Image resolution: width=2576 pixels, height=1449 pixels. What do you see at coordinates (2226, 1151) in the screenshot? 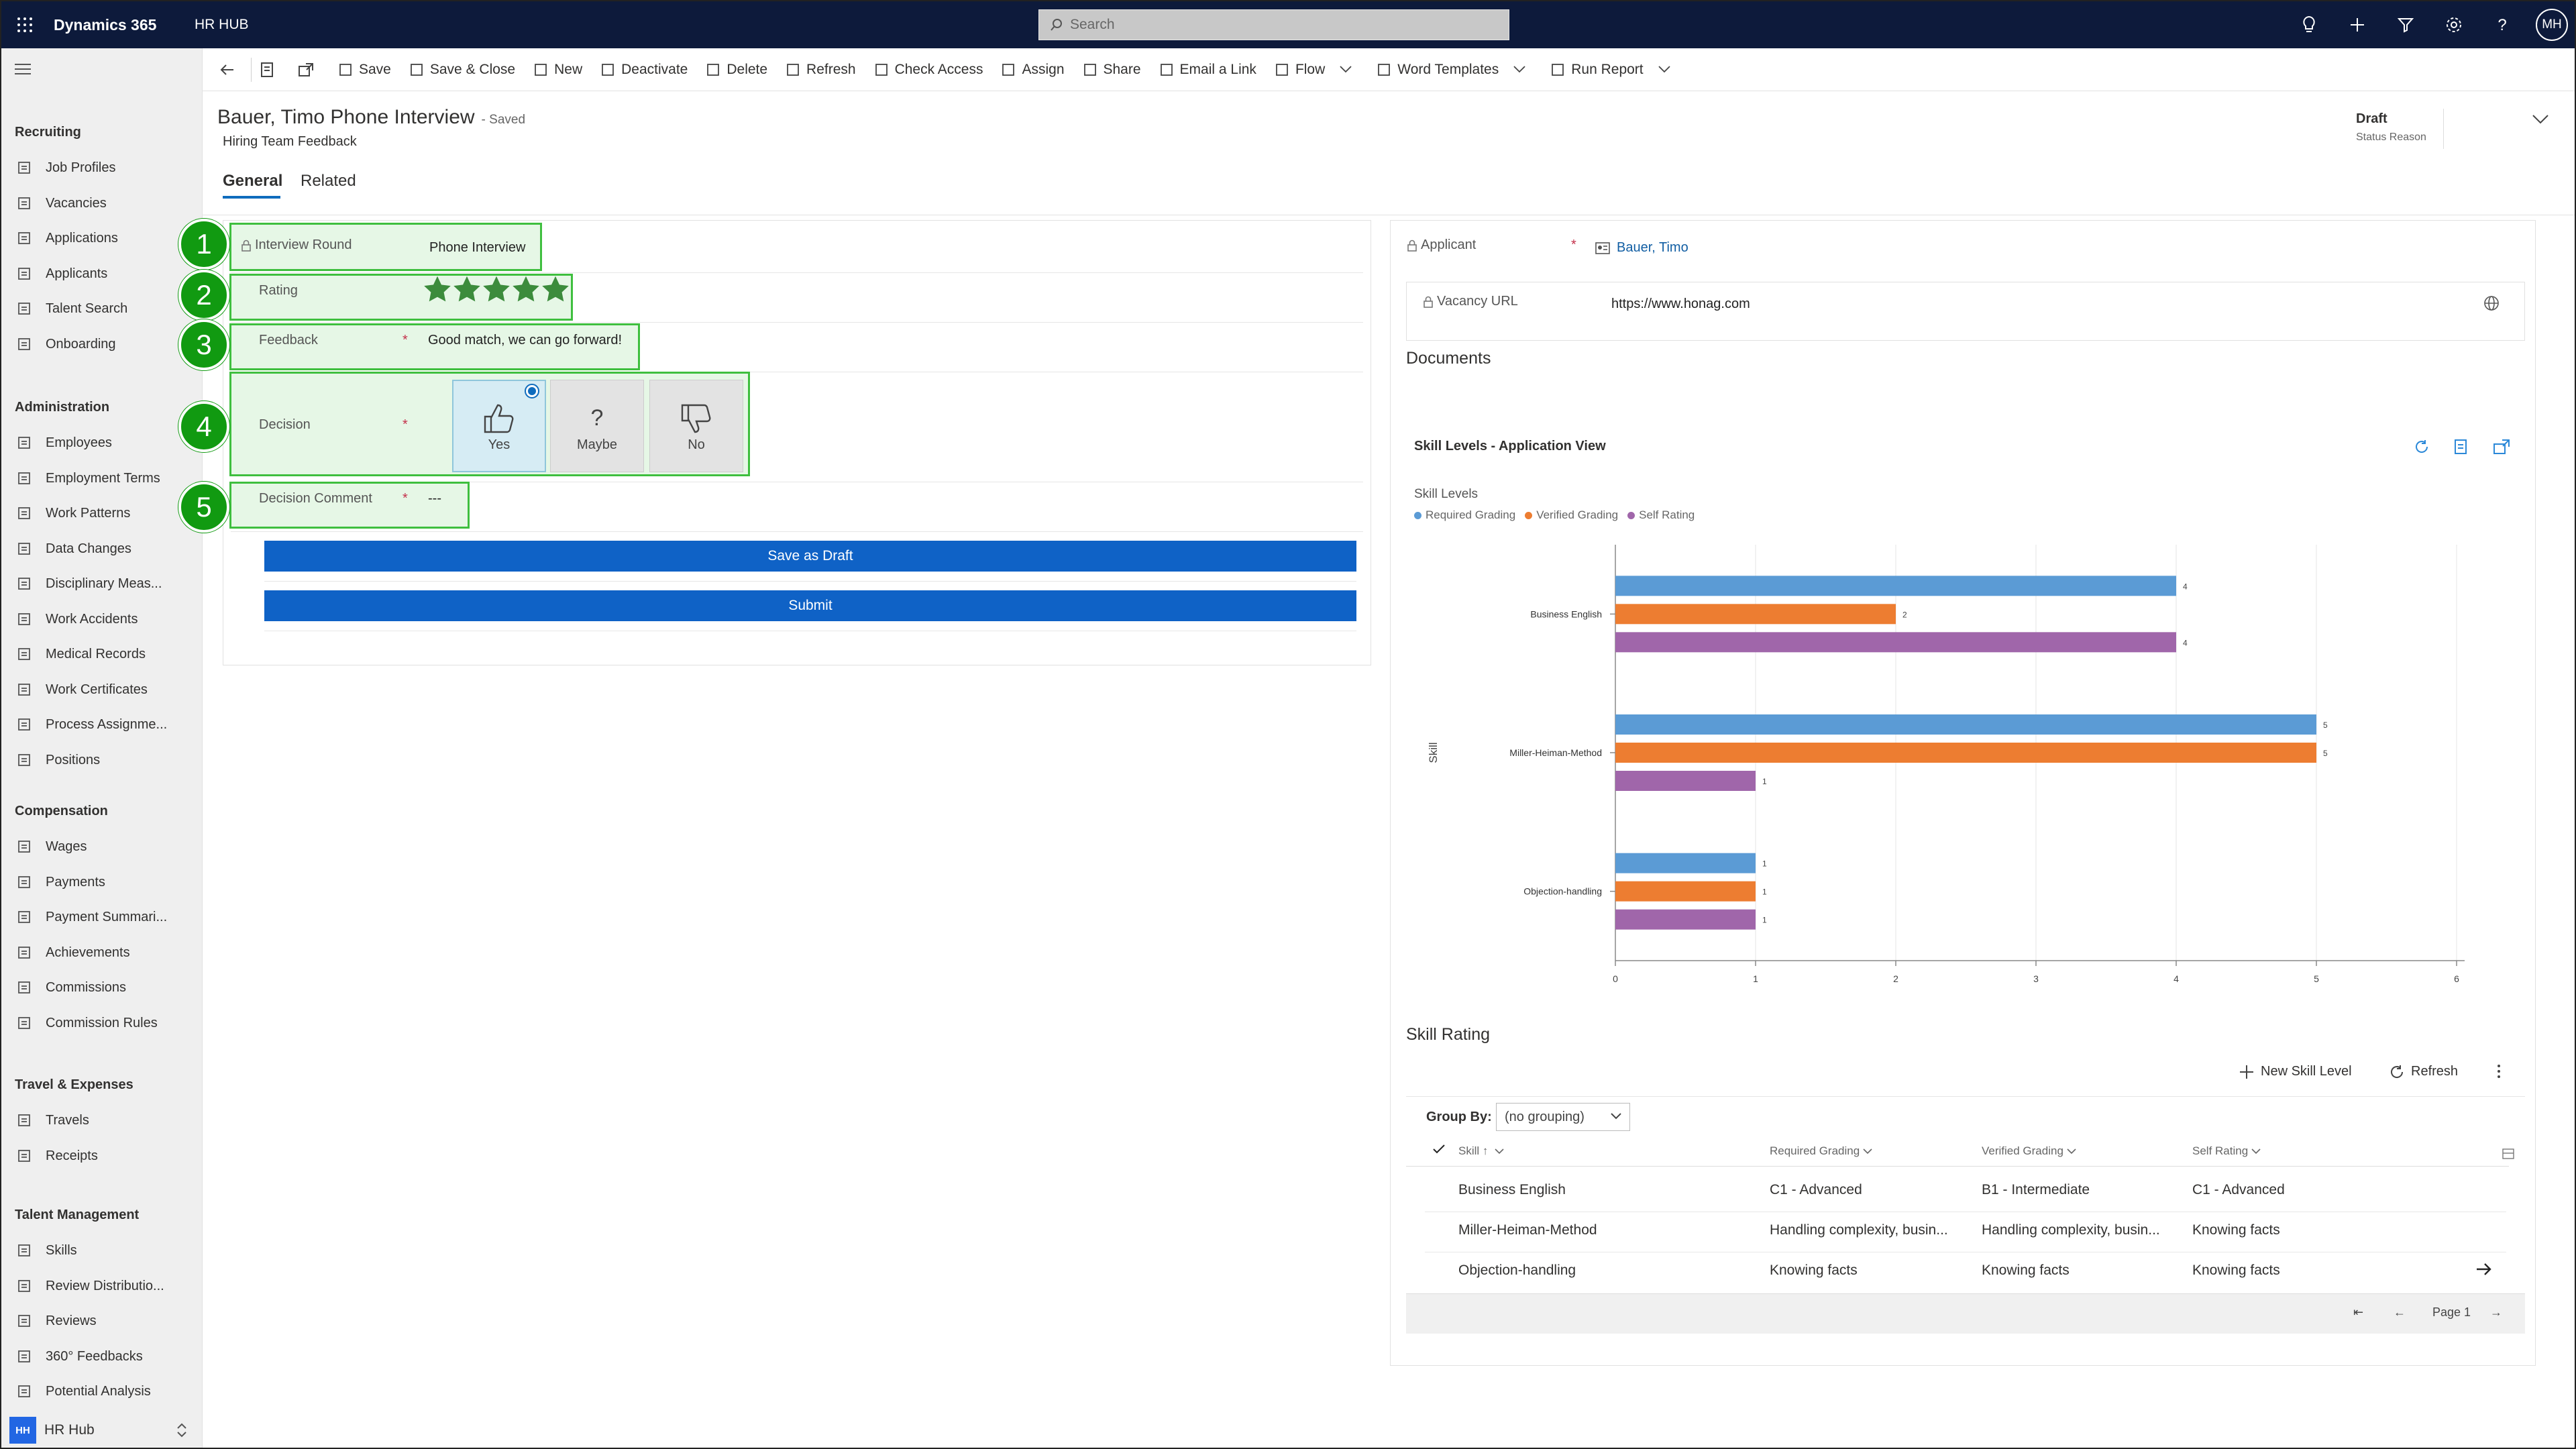
I see `column-header-self: Self Rating` at bounding box center [2226, 1151].